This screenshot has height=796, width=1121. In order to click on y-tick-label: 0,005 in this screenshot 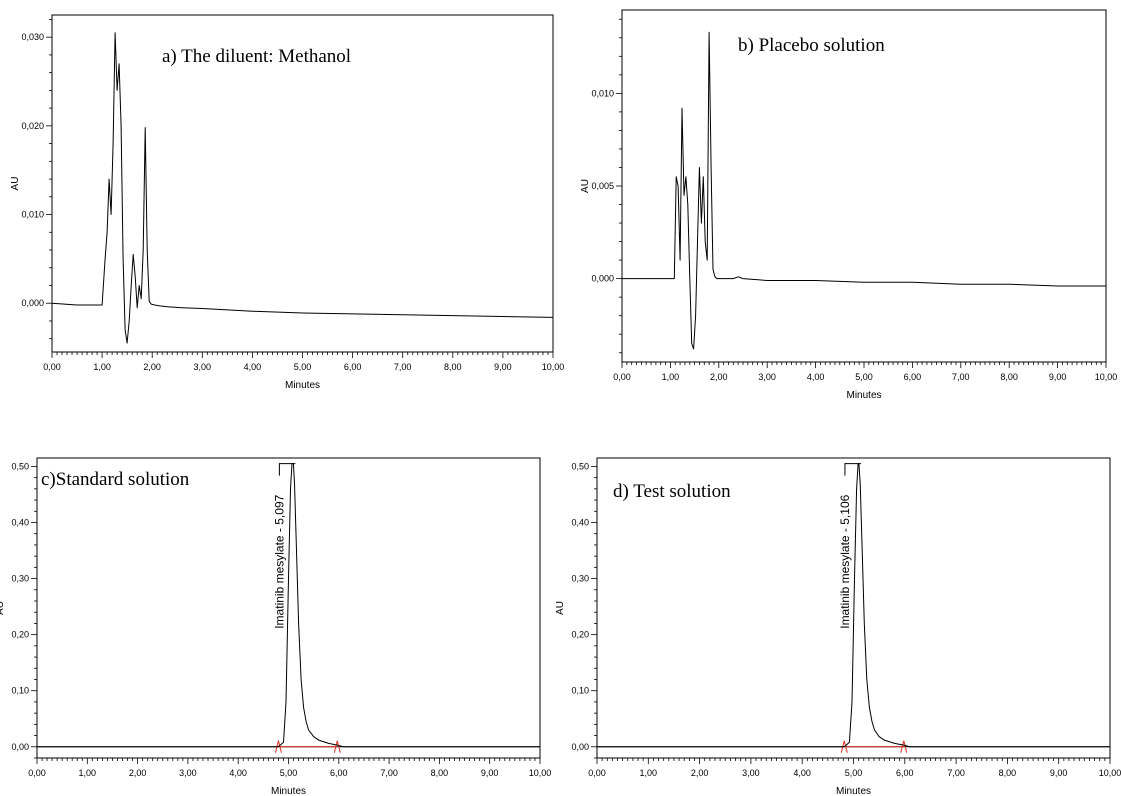, I will do `click(602, 186)`.